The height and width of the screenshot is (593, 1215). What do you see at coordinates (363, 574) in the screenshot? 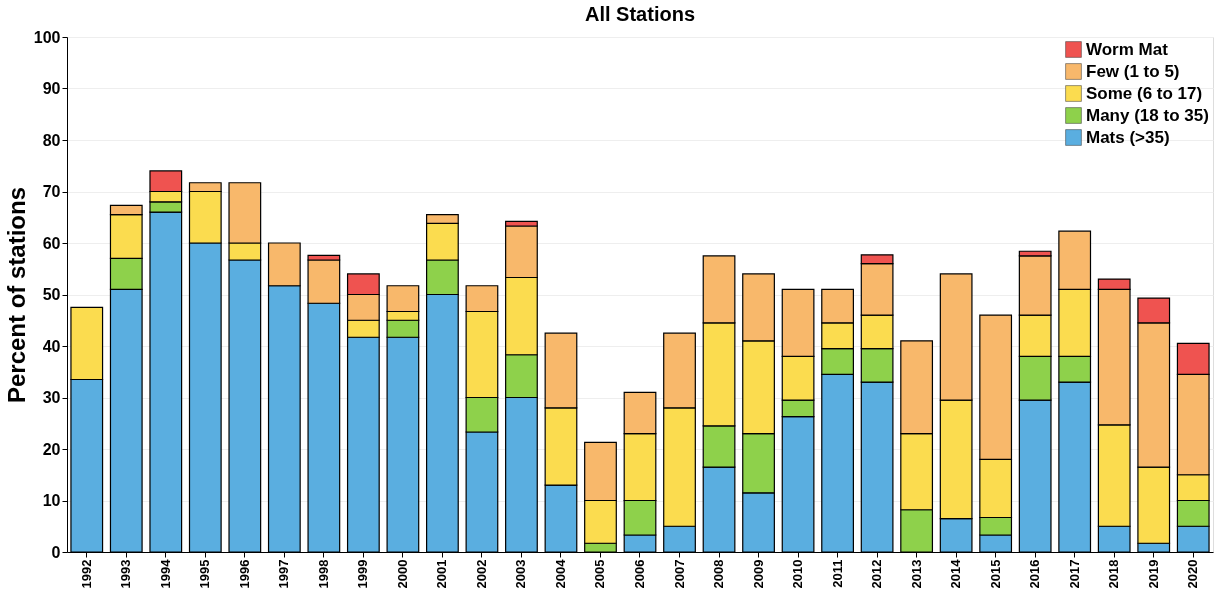
I see `x-tick-label: 1999` at bounding box center [363, 574].